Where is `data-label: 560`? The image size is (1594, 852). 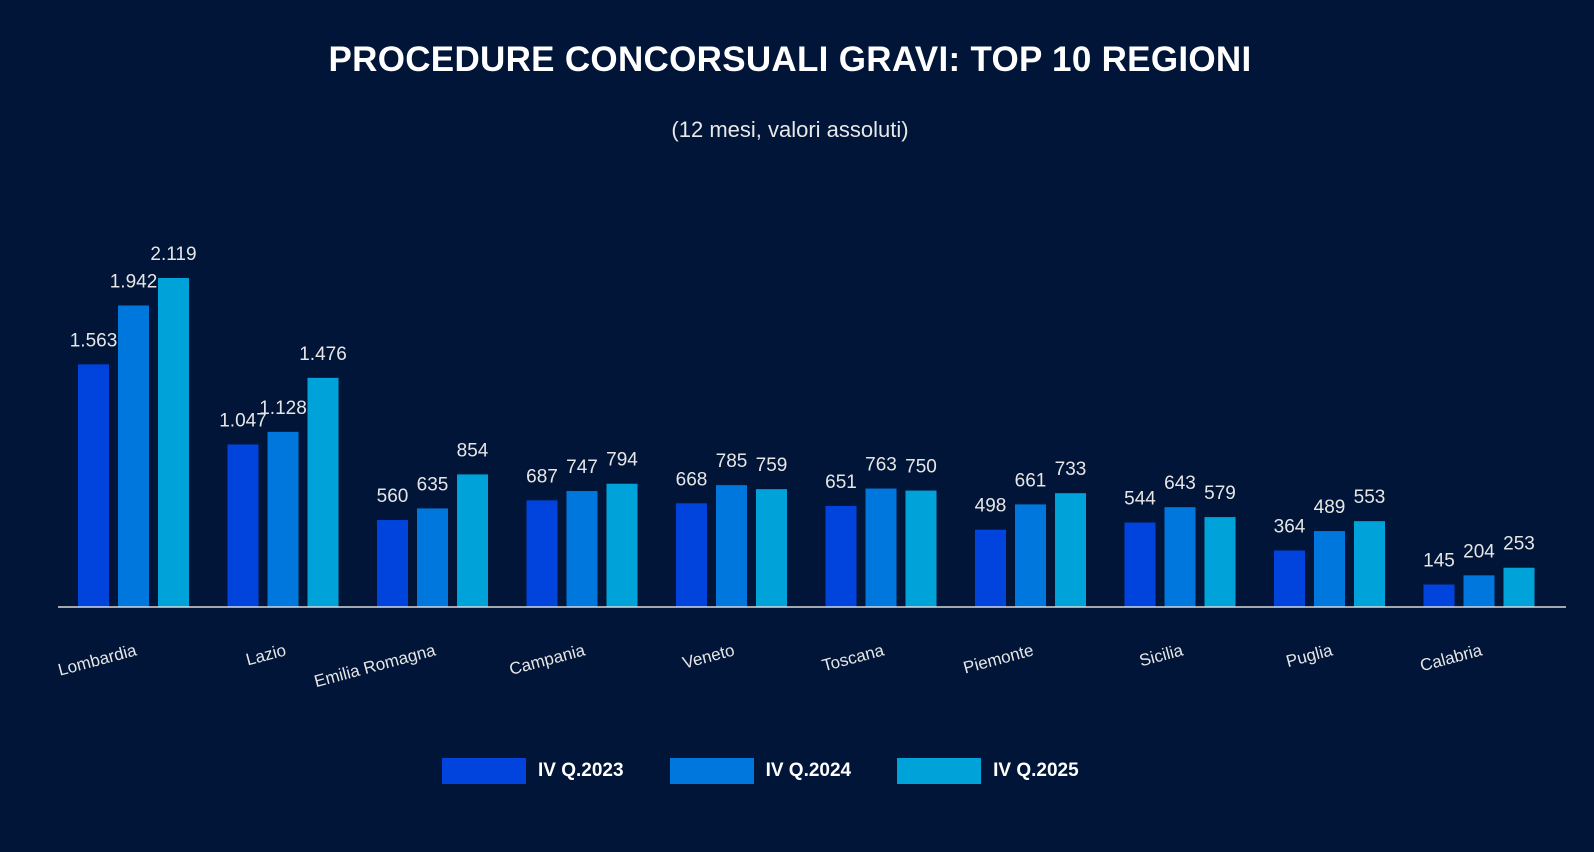 data-label: 560 is located at coordinates (393, 496).